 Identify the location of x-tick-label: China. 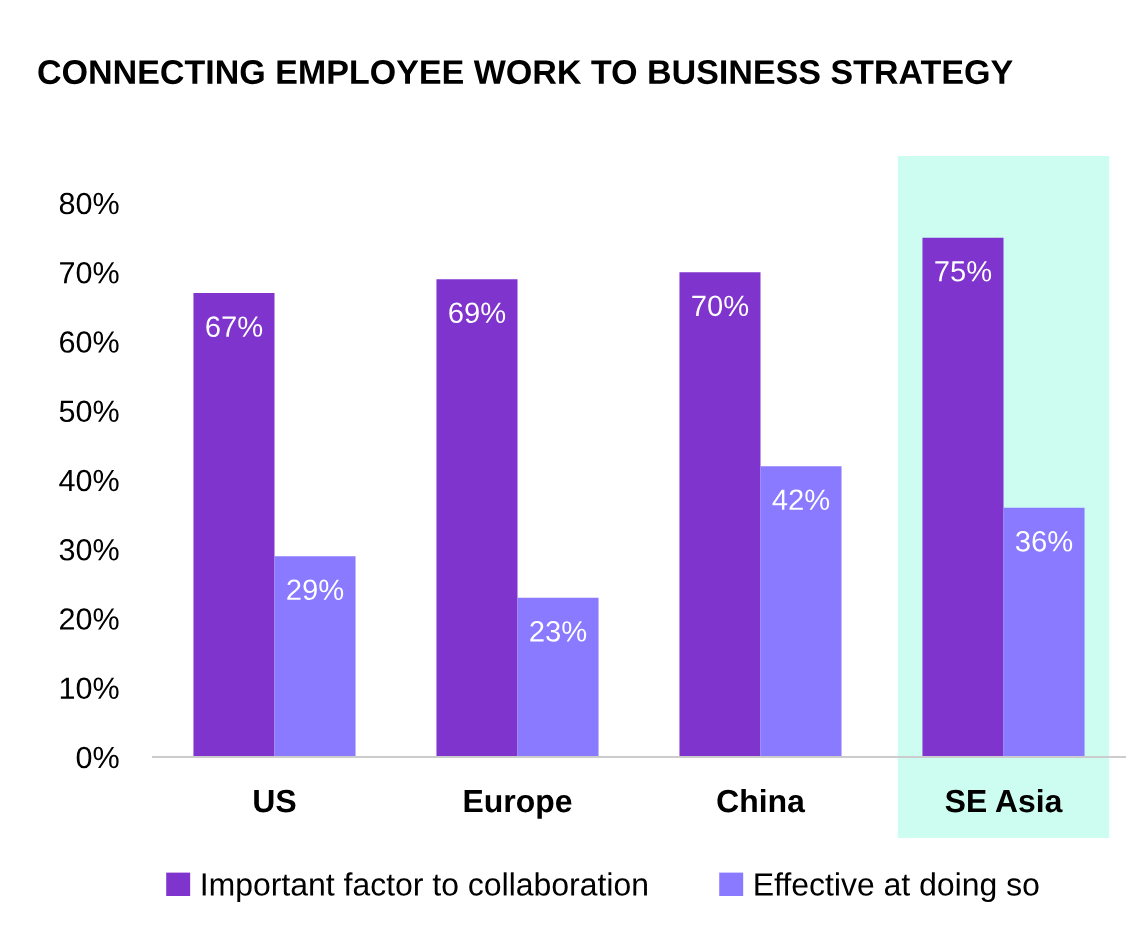
(761, 800).